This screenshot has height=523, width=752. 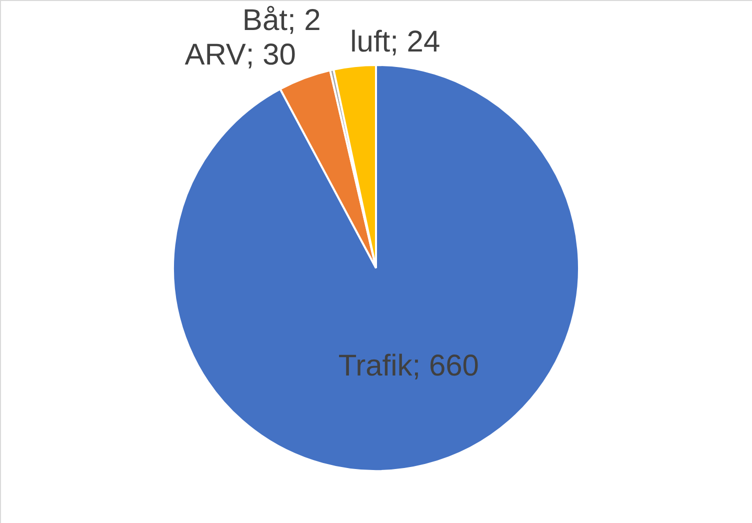 I want to click on slice-label: luft, so click(x=370, y=41).